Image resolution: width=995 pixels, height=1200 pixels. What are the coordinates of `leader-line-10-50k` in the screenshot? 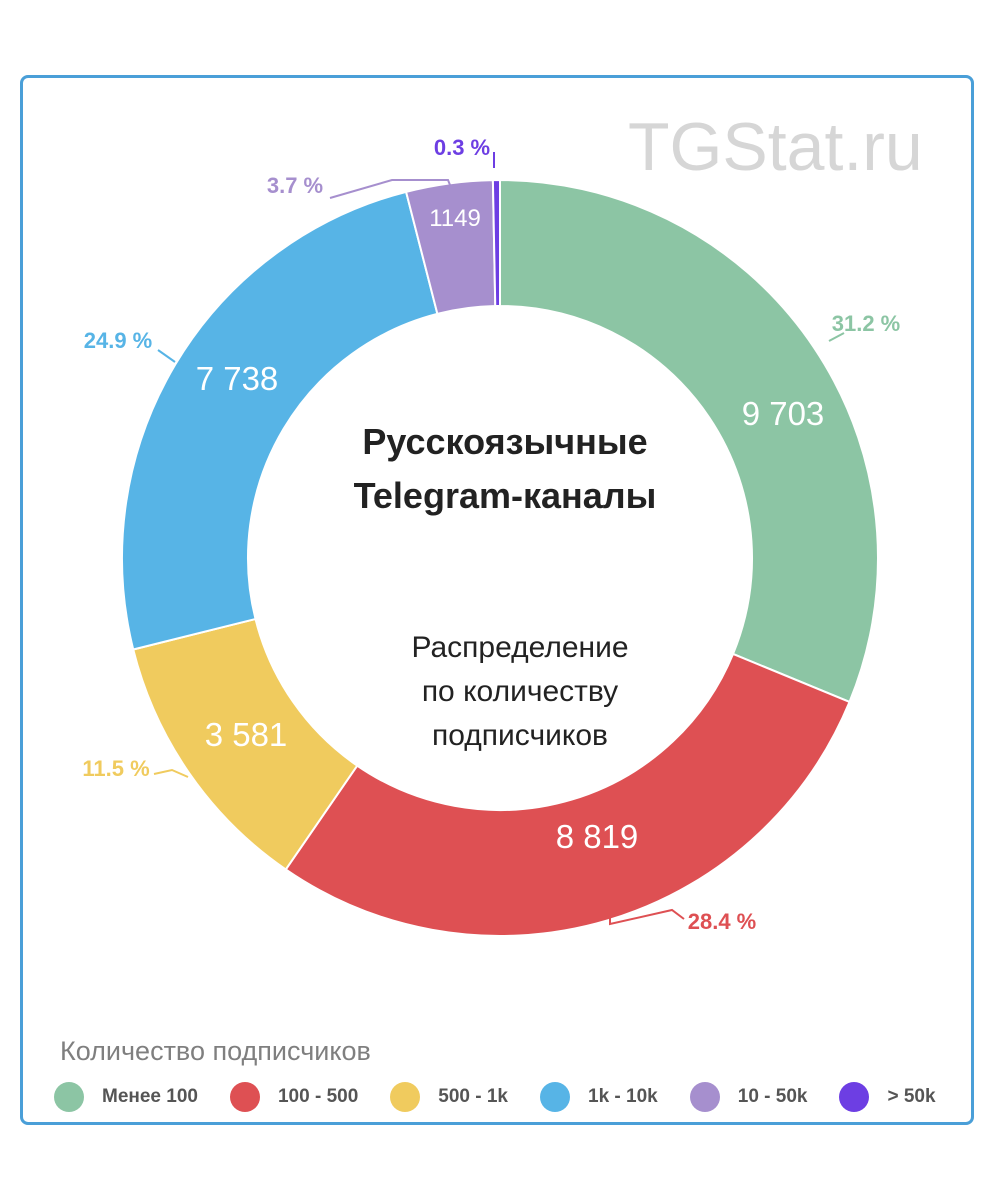 It's located at (390, 189).